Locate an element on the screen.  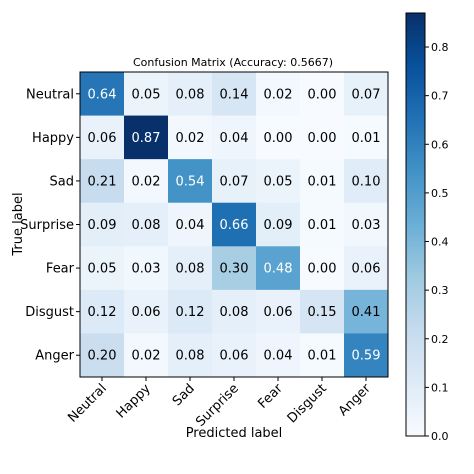
cell-value-label: 0.59 is located at coordinates (366, 356).